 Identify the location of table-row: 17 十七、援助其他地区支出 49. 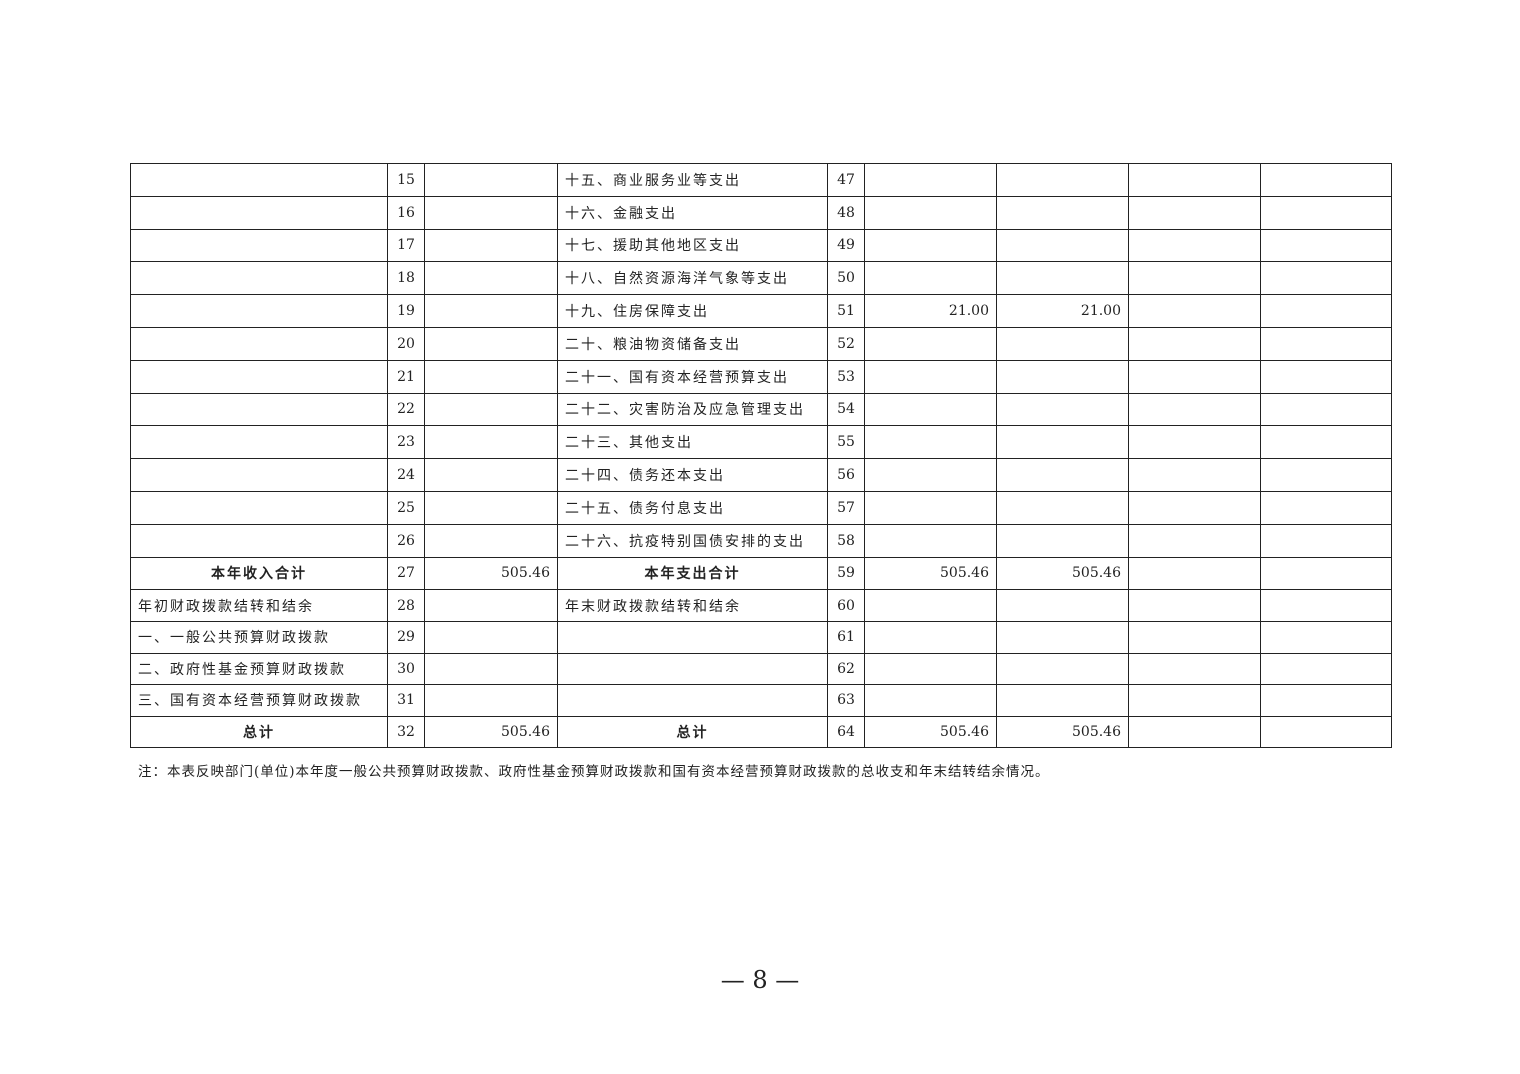
(761, 245).